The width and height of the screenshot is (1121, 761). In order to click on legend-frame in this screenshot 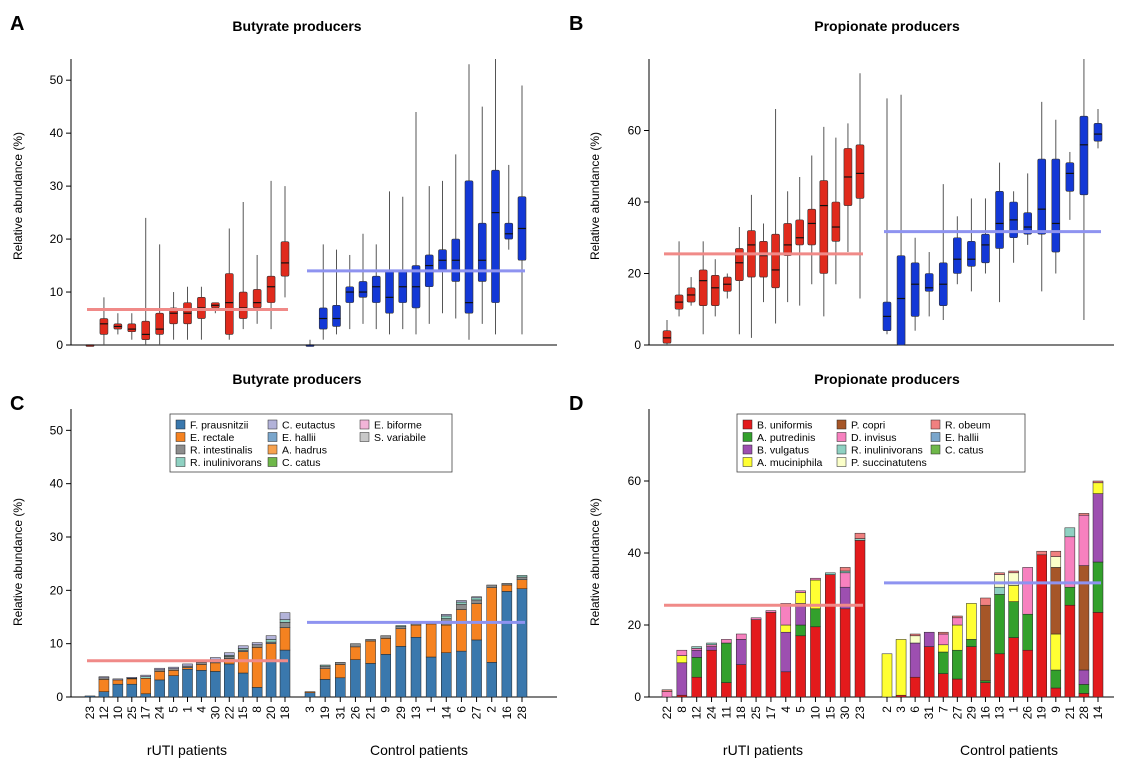, I will do `click(881, 443)`.